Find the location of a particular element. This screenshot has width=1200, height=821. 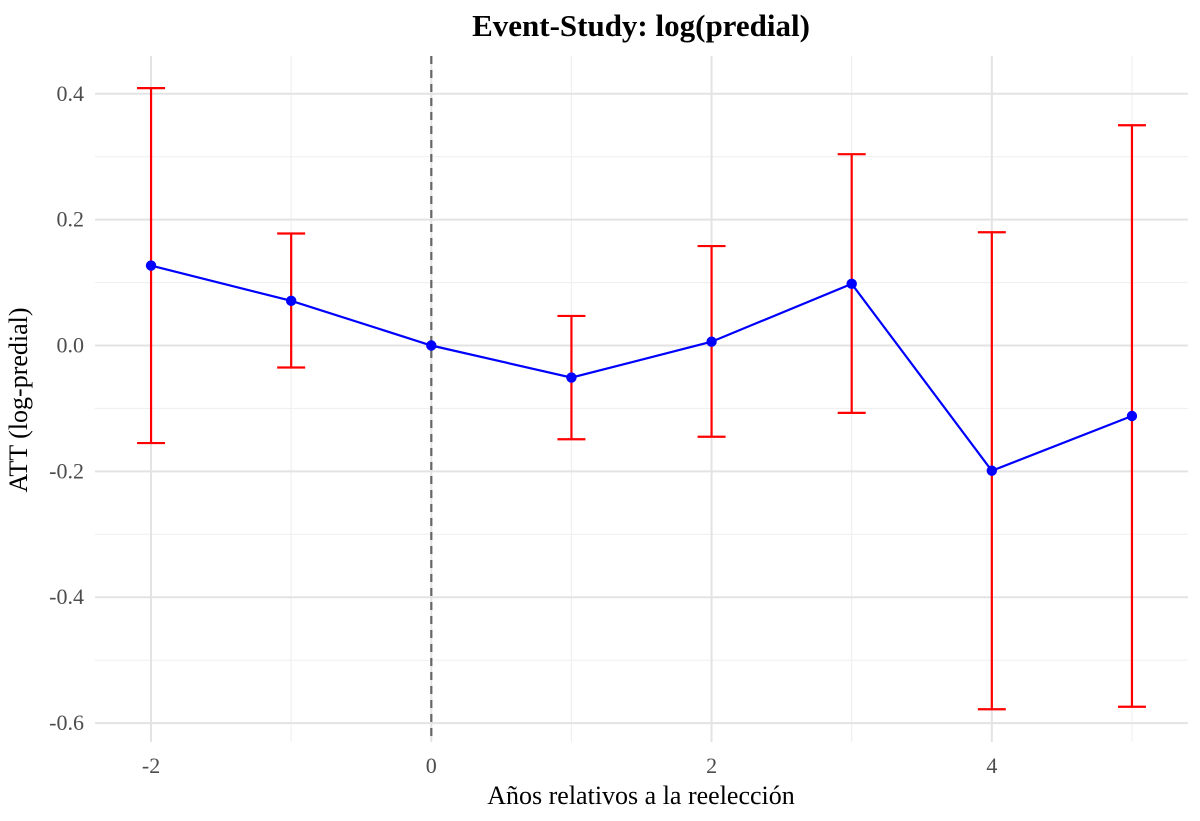

y-tick-label: -0.2 is located at coordinates (66, 470).